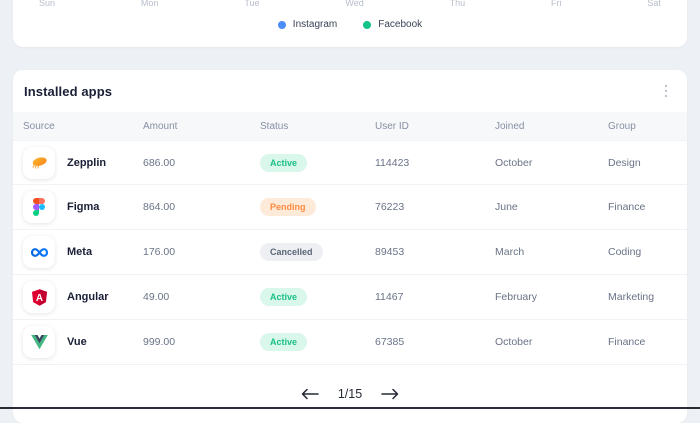 This screenshot has width=700, height=423. I want to click on zepplin-logo-icon, so click(39, 162).